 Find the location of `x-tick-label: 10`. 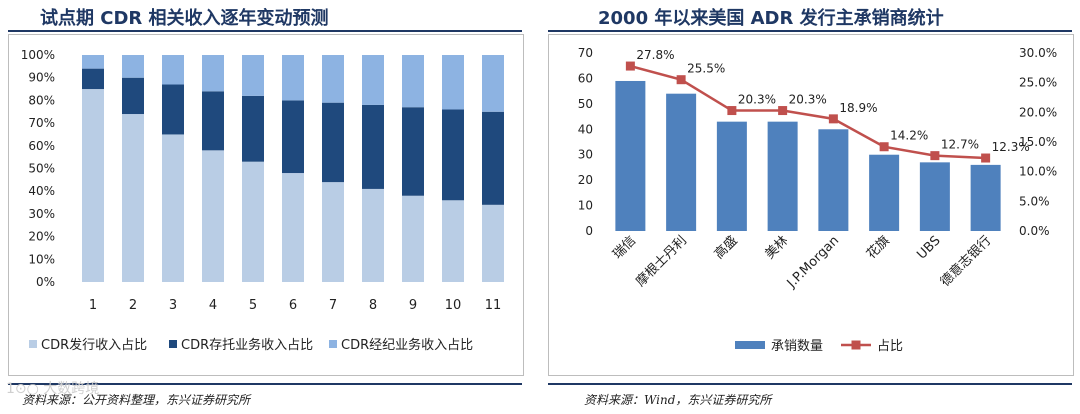

x-tick-label: 10 is located at coordinates (453, 305).